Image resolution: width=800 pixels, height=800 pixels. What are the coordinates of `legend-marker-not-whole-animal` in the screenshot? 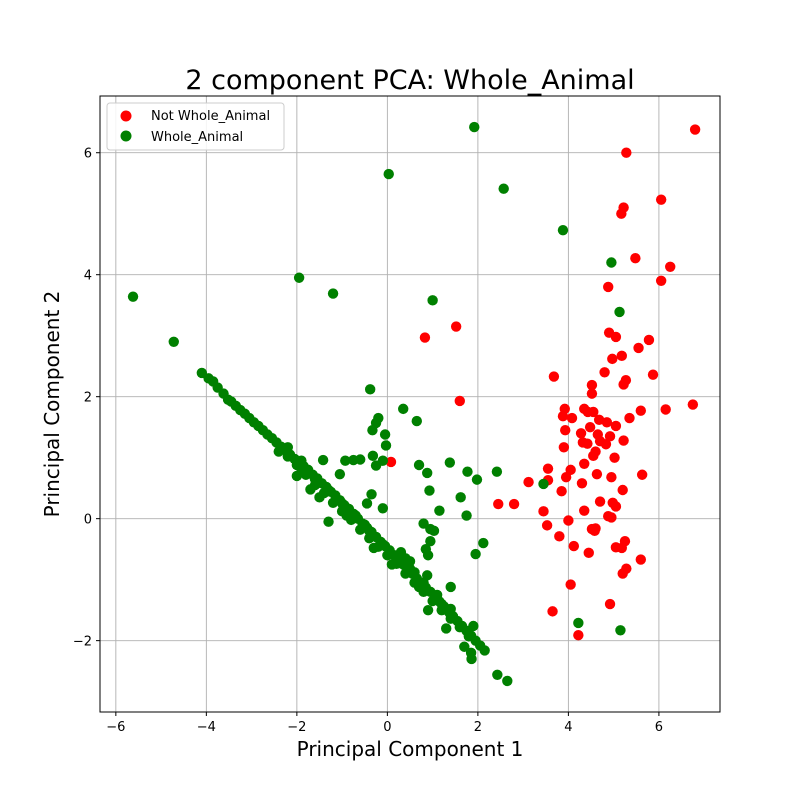 It's located at (126, 116).